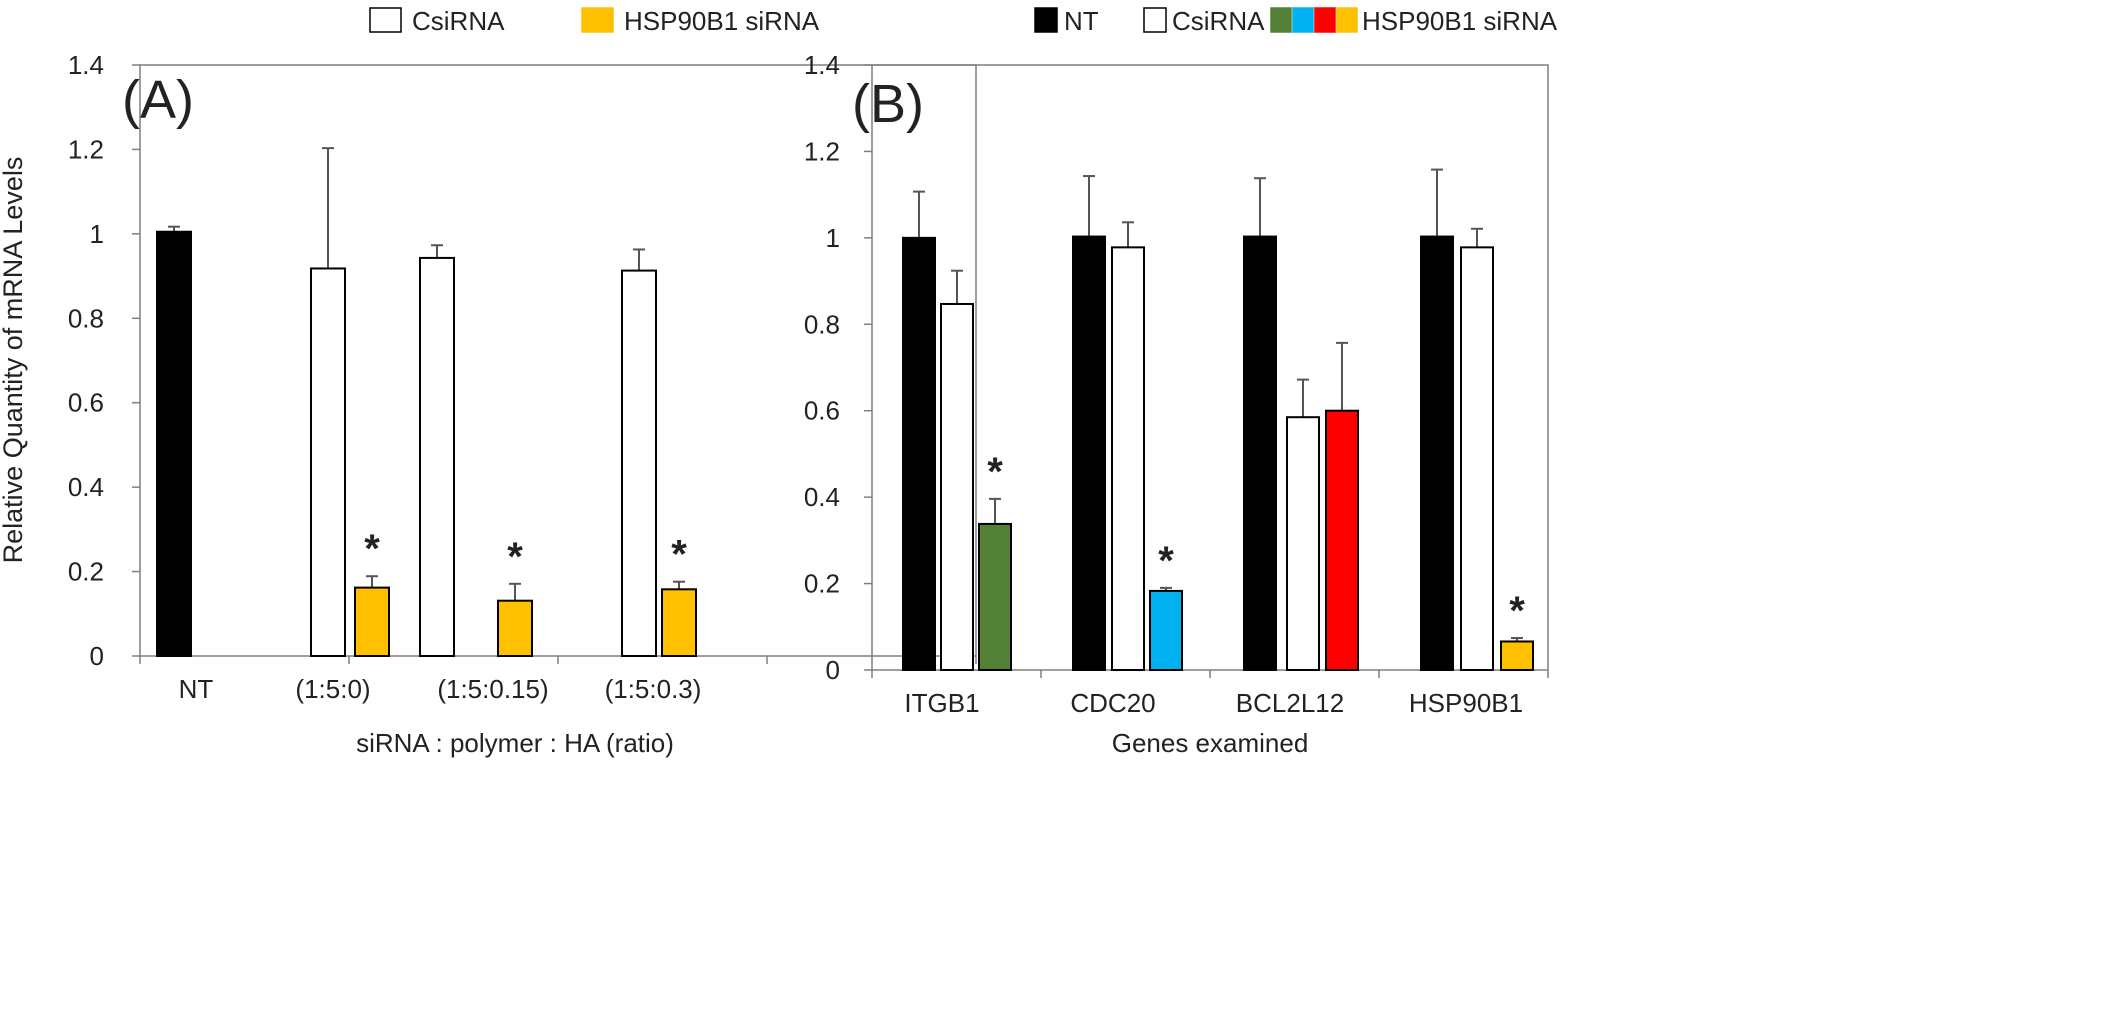 This screenshot has height=1032, width=2128. I want to click on y-tick-label-a: 1, so click(97, 234).